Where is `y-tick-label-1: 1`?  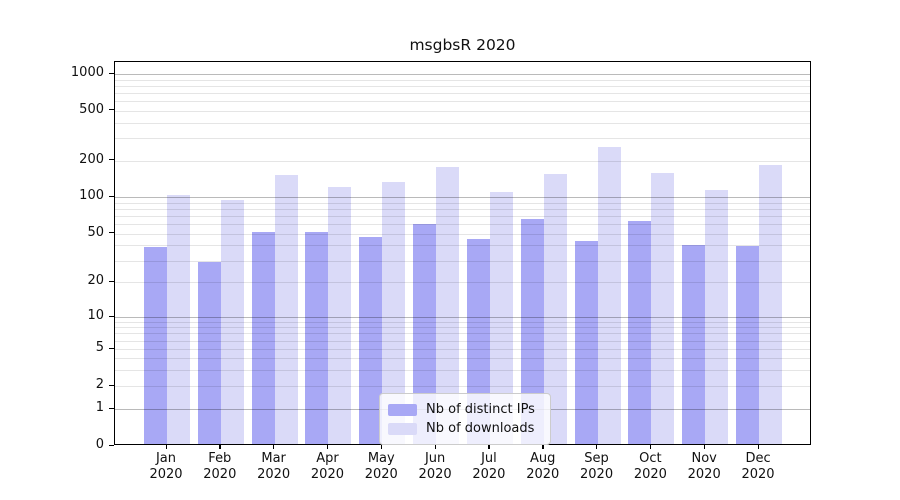 y-tick-label-1: 1 is located at coordinates (99, 407).